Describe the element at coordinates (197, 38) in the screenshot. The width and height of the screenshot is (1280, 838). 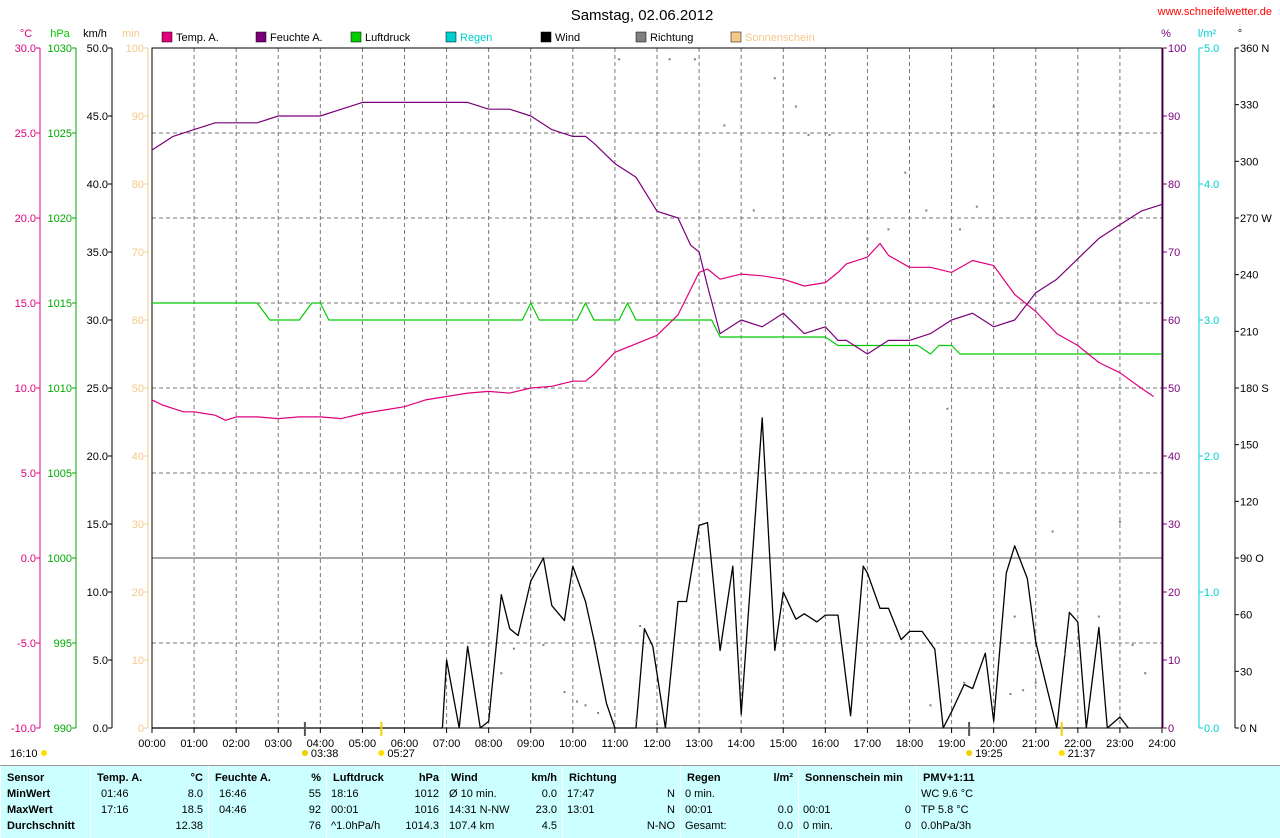
I see `legend-label: Temp. A.` at that location.